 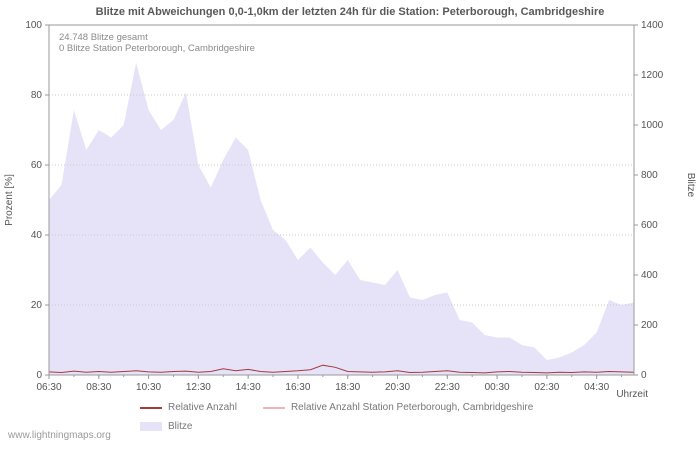 What do you see at coordinates (98, 387) in the screenshot?
I see `x-axis-tick-label: 08:30` at bounding box center [98, 387].